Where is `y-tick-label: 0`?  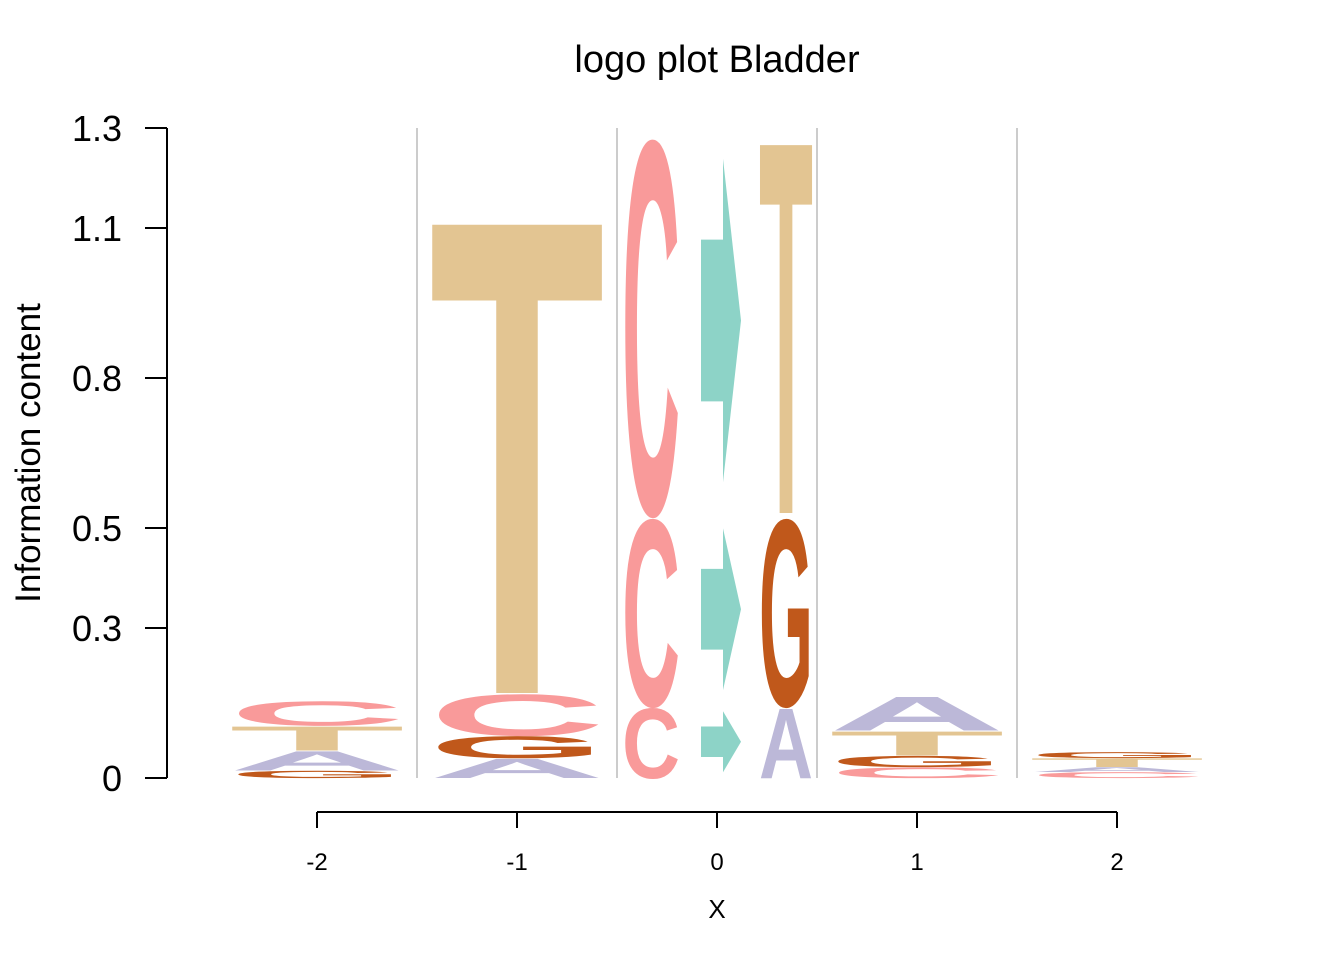
y-tick-label: 0 is located at coordinates (112, 778).